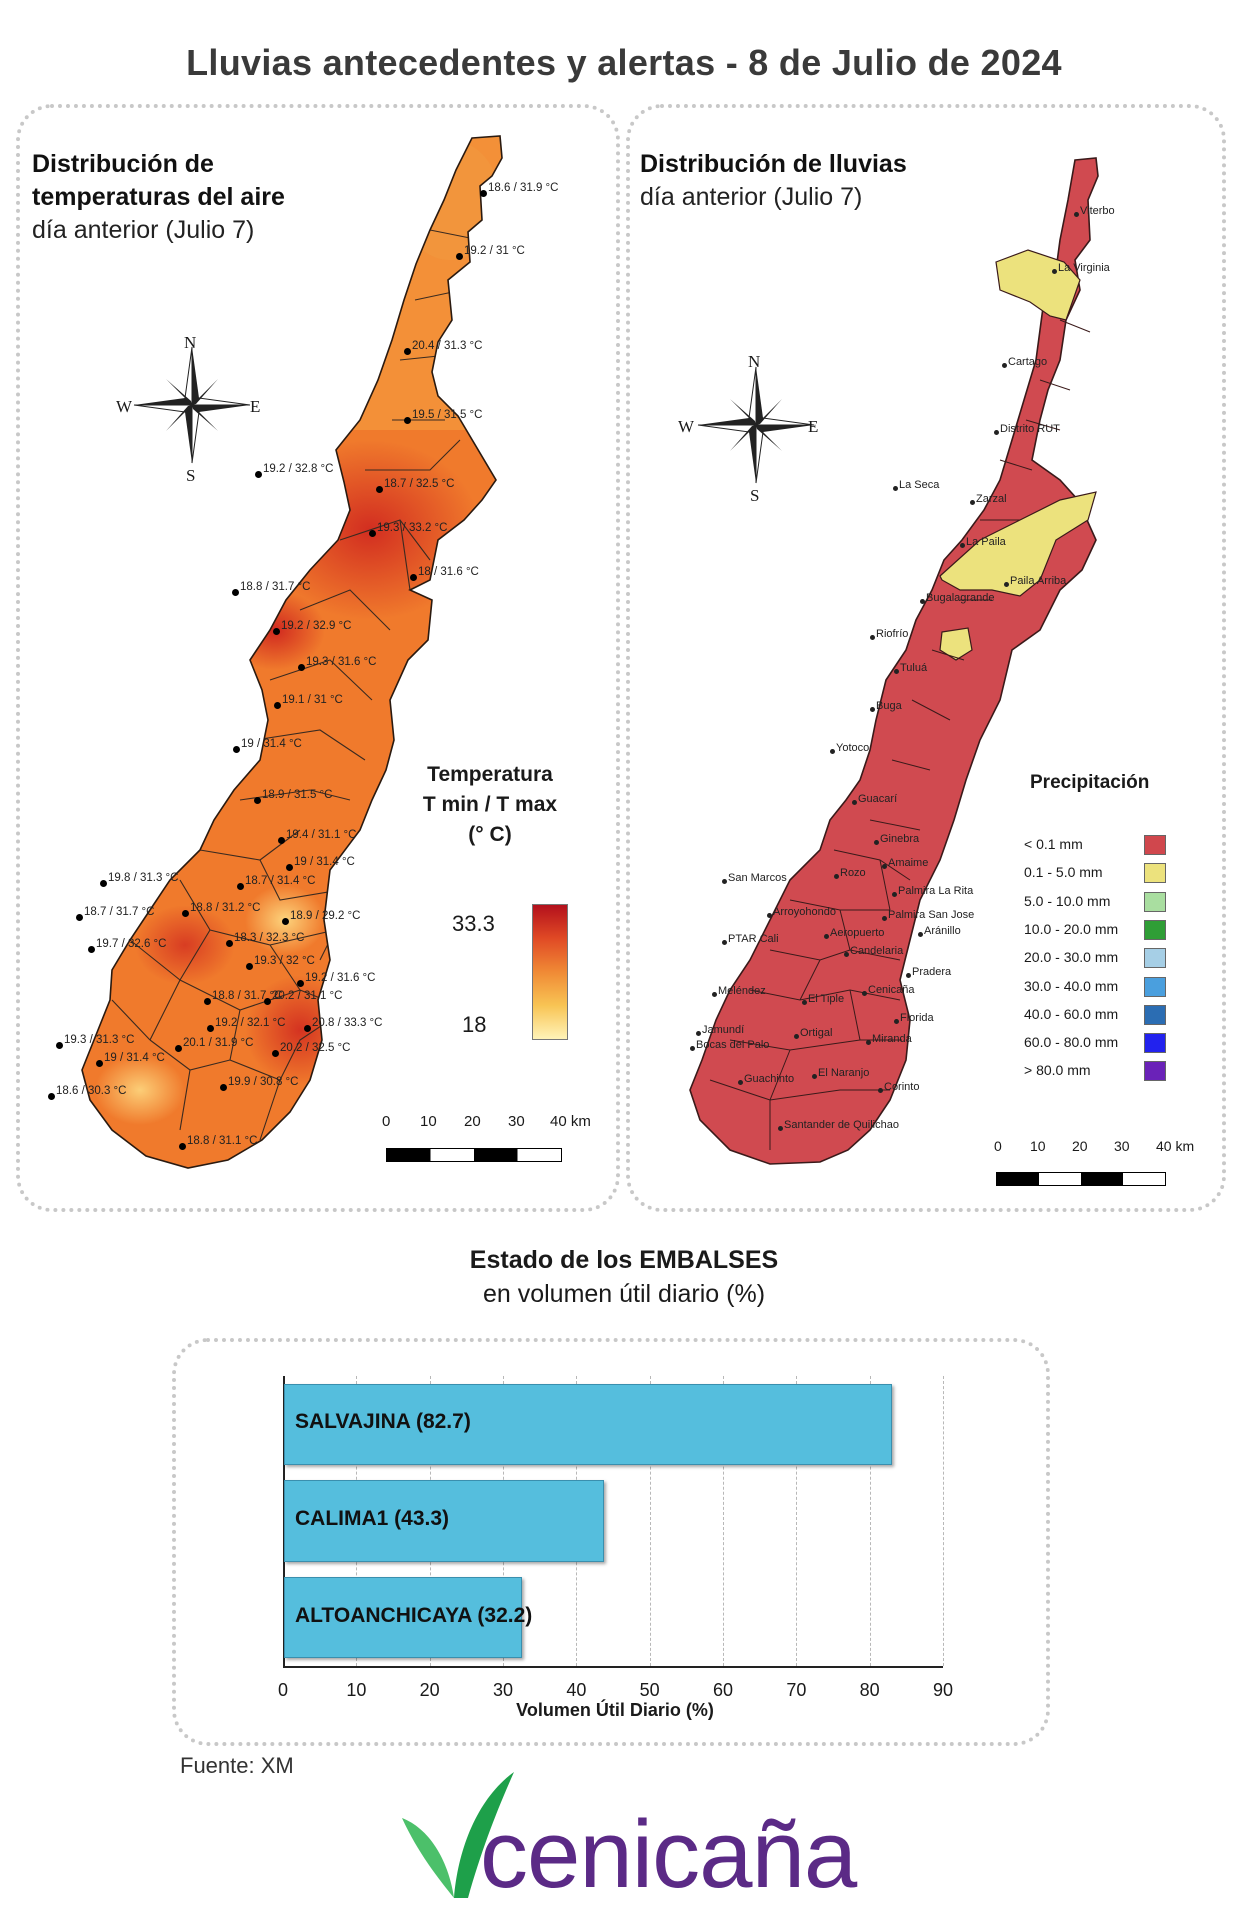 This screenshot has width=1248, height=1920. I want to click on station-label: 20.2 / 31.1 °C, so click(307, 996).